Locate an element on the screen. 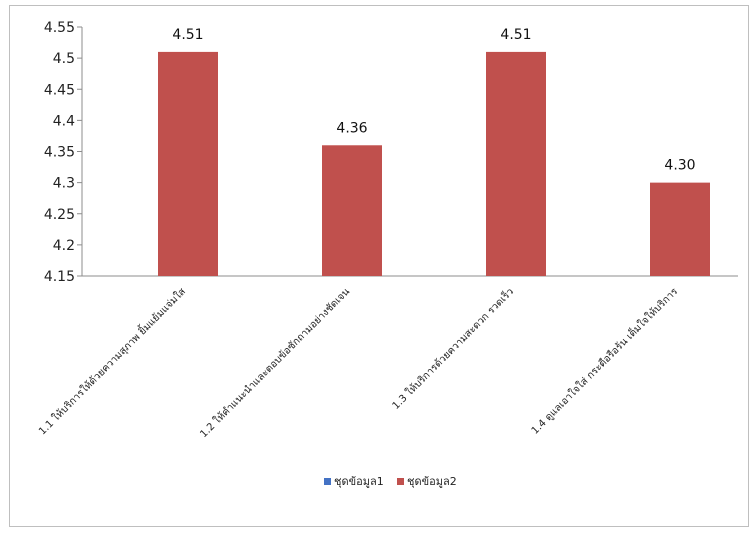  y-tick-label: 4.2 is located at coordinates (64, 246).